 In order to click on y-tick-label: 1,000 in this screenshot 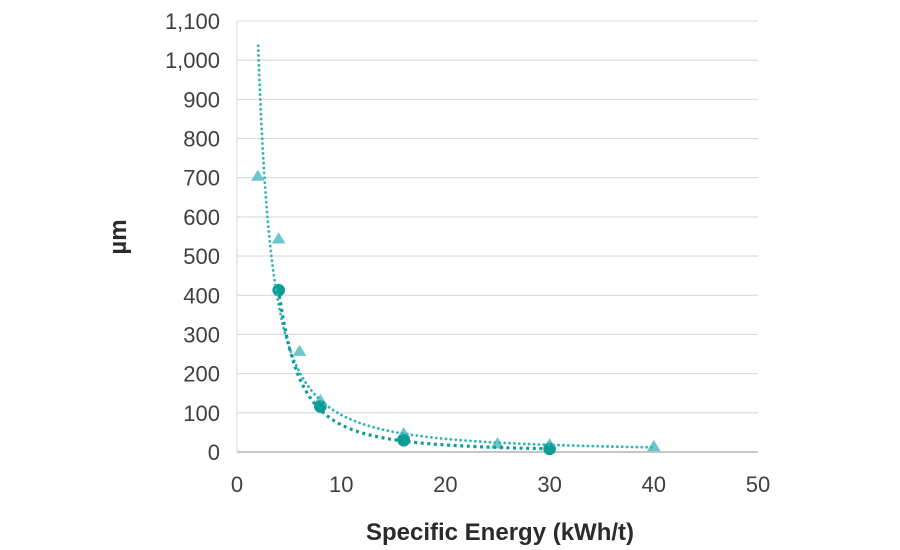, I will do `click(192, 60)`.